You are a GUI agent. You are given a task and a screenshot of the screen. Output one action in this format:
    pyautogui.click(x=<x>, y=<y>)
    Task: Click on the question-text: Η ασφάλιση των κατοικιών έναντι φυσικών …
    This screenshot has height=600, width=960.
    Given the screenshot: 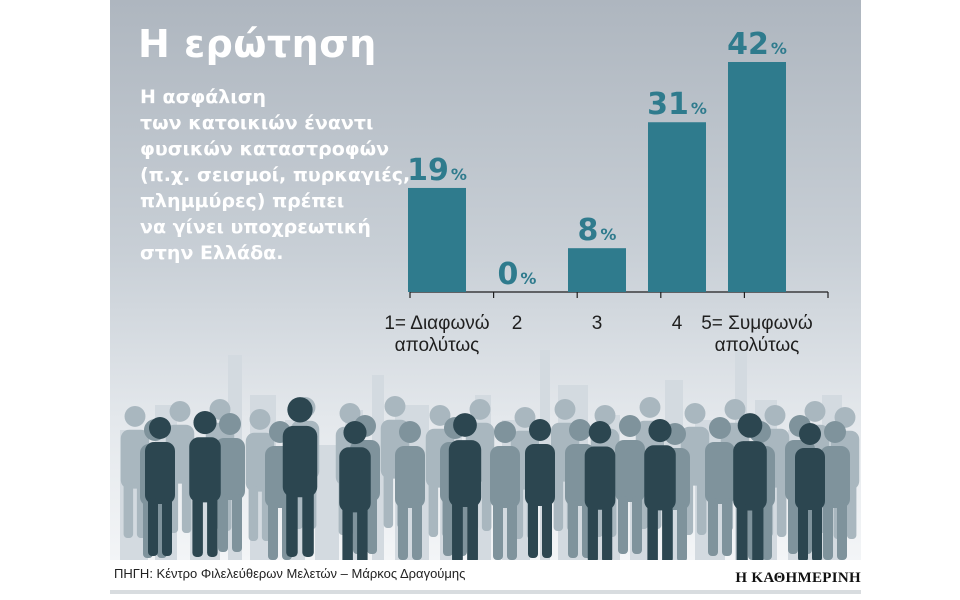 What is the action you would take?
    pyautogui.click(x=275, y=175)
    